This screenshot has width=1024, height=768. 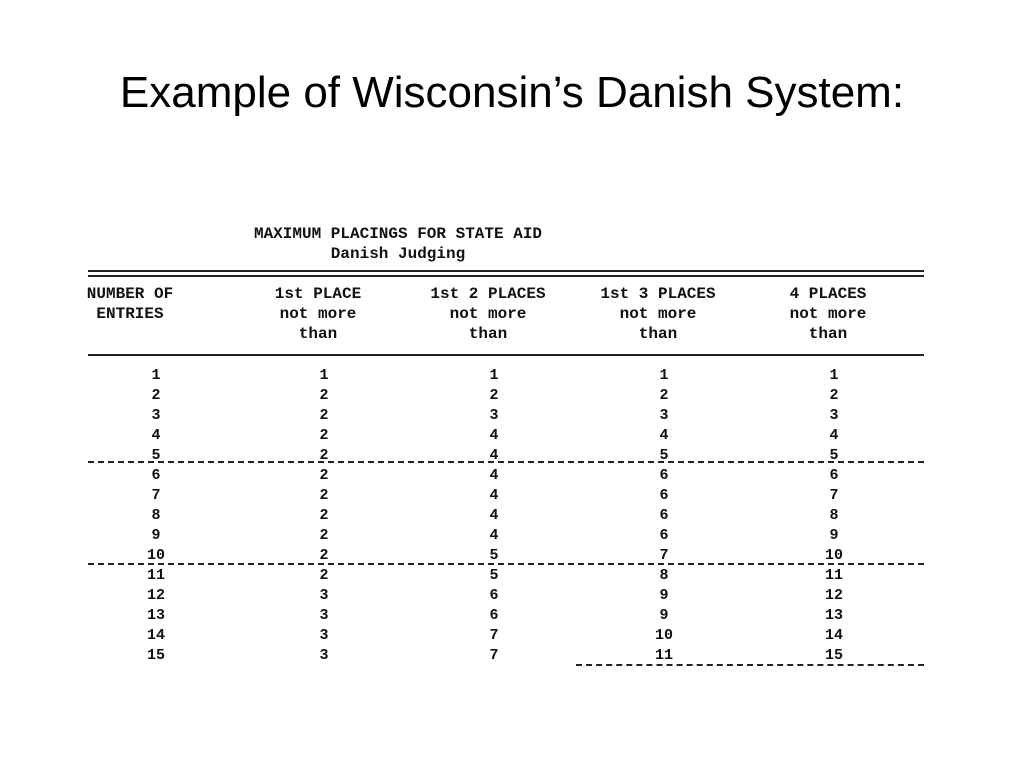 I want to click on column-header: NUMBER OF ENTRIES, so click(x=130, y=304).